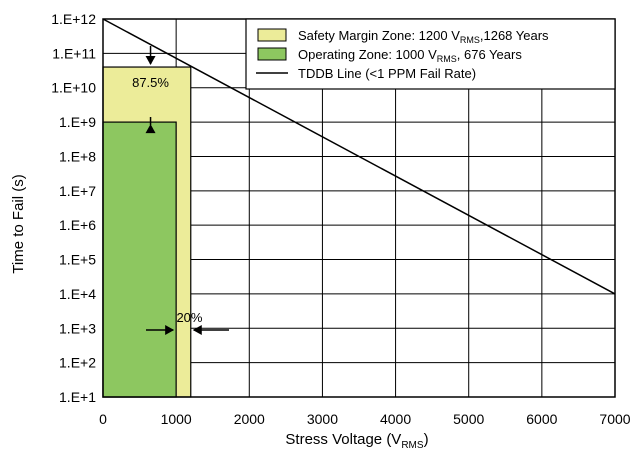 This screenshot has height=451, width=635. What do you see at coordinates (176, 419) in the screenshot?
I see `x-tick-label: 1000` at bounding box center [176, 419].